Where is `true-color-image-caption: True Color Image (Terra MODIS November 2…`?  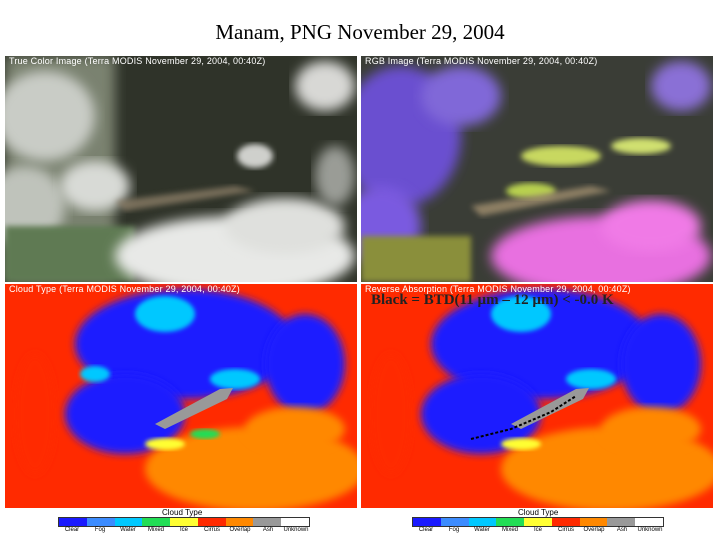
true-color-image-caption: True Color Image (Terra MODIS November 2… is located at coordinates (137, 61).